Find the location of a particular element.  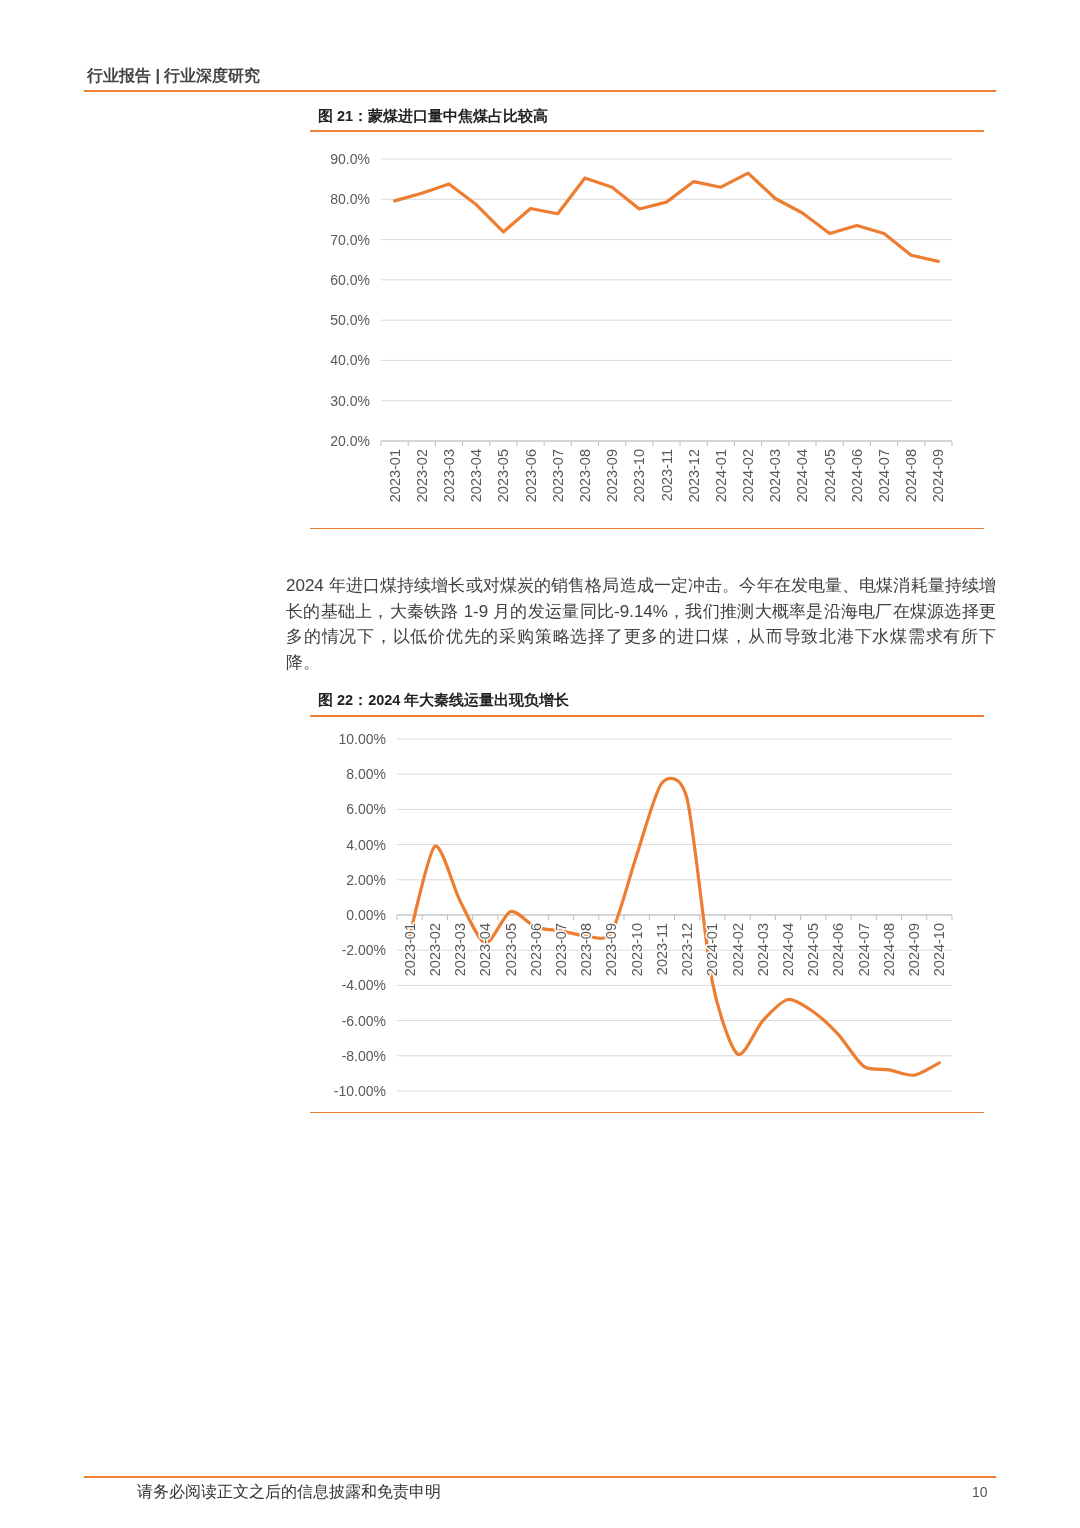

y-tick-label: -4.00% is located at coordinates (363, 985).